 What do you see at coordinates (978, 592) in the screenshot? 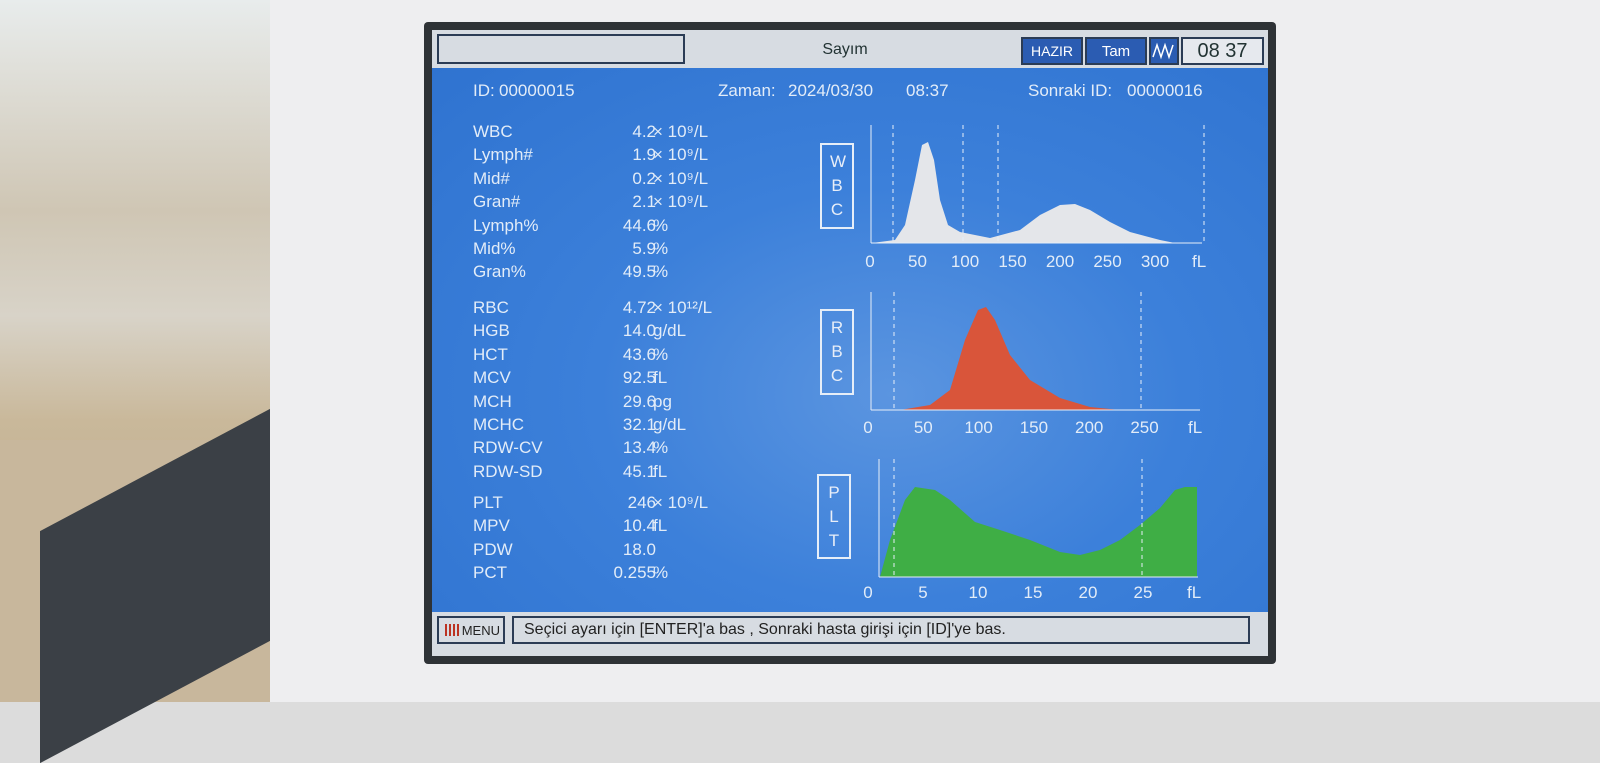
I see `x-tick-label: 10` at bounding box center [978, 592].